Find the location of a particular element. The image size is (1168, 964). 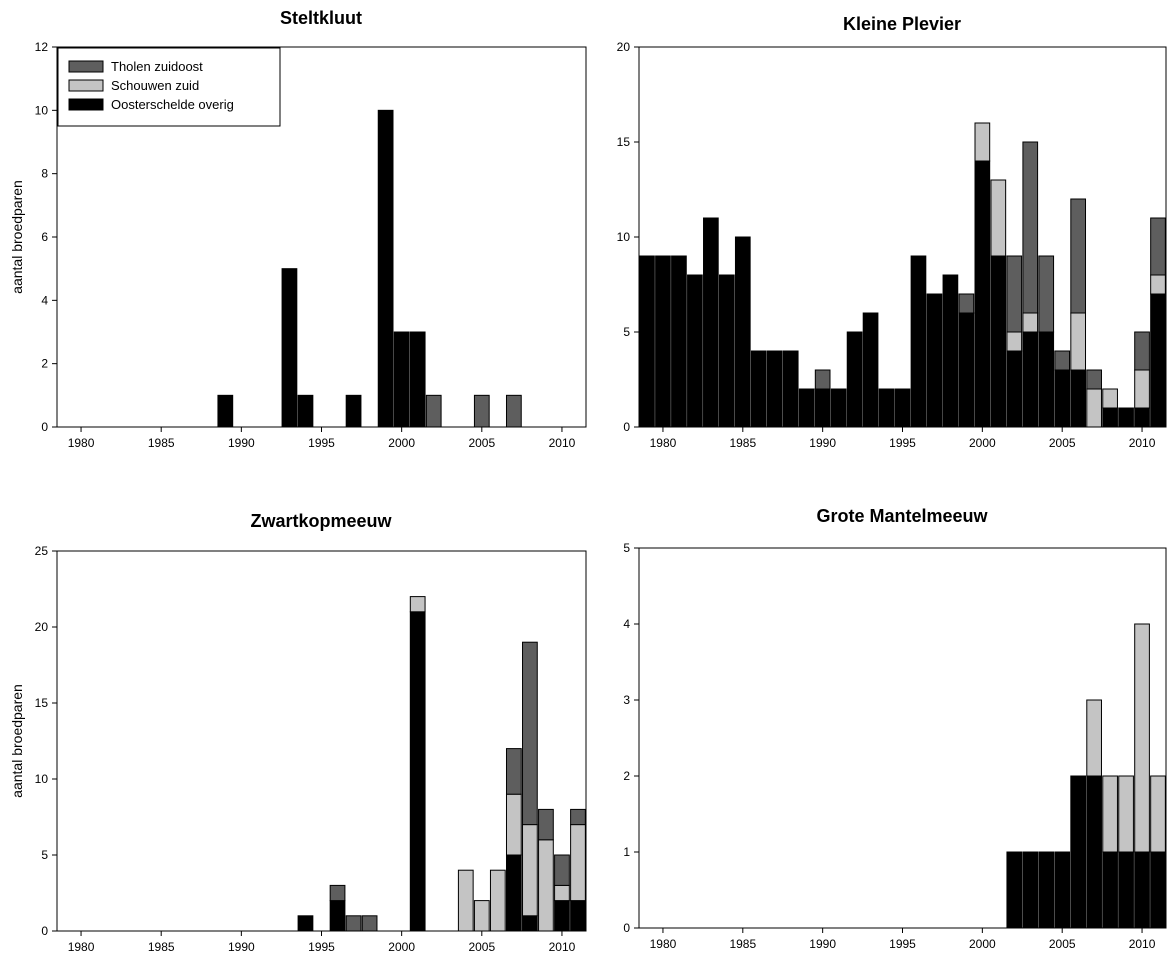

y-tick-label: 20 is located at coordinates (42, 627).